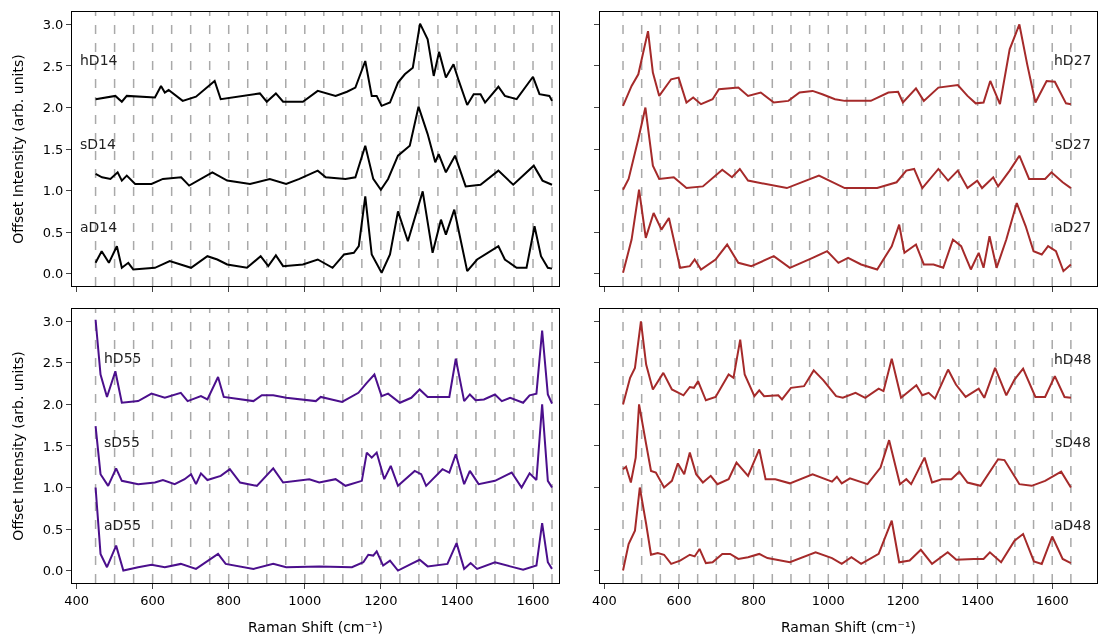 This screenshot has height=638, width=1104. What do you see at coordinates (1073, 359) in the screenshot?
I see `series-label: hD48` at bounding box center [1073, 359].